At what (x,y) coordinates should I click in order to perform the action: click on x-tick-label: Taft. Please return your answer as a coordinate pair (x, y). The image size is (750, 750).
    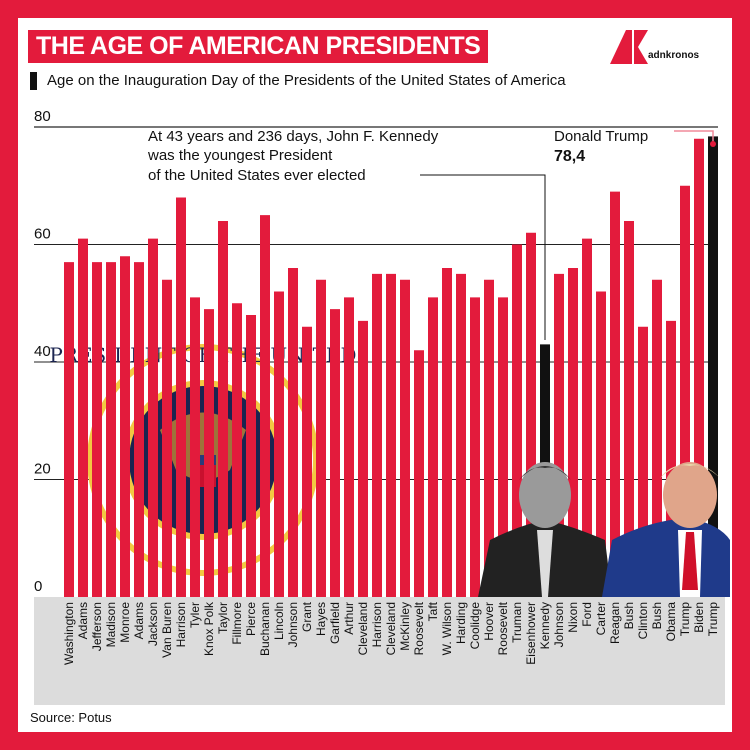
    Looking at the image, I should click on (433, 611).